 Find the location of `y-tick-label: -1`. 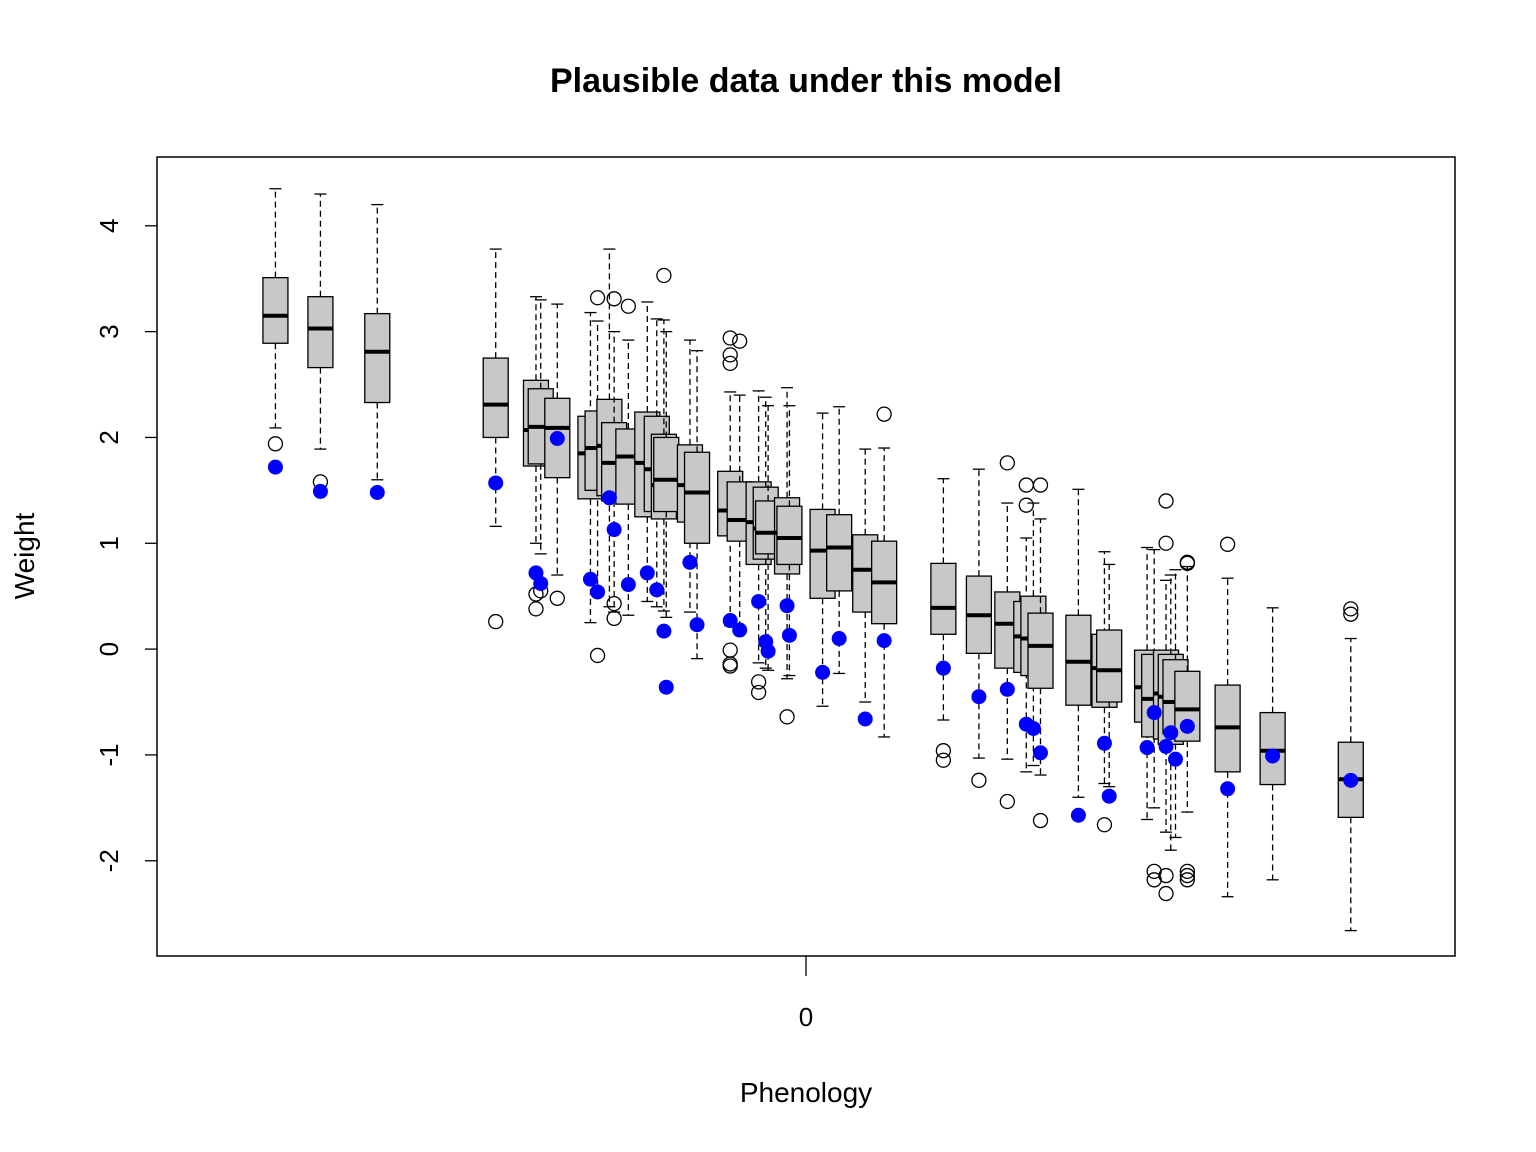

y-tick-label: -1 is located at coordinates (109, 754).